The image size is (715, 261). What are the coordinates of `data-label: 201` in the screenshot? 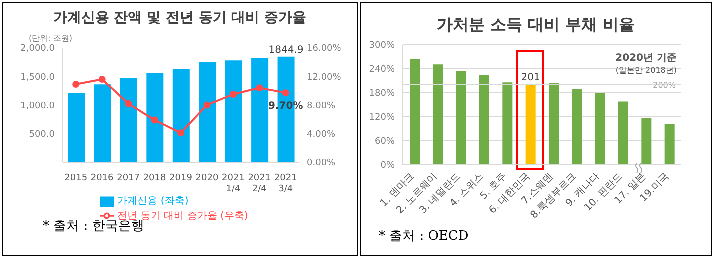 It's located at (530, 78).